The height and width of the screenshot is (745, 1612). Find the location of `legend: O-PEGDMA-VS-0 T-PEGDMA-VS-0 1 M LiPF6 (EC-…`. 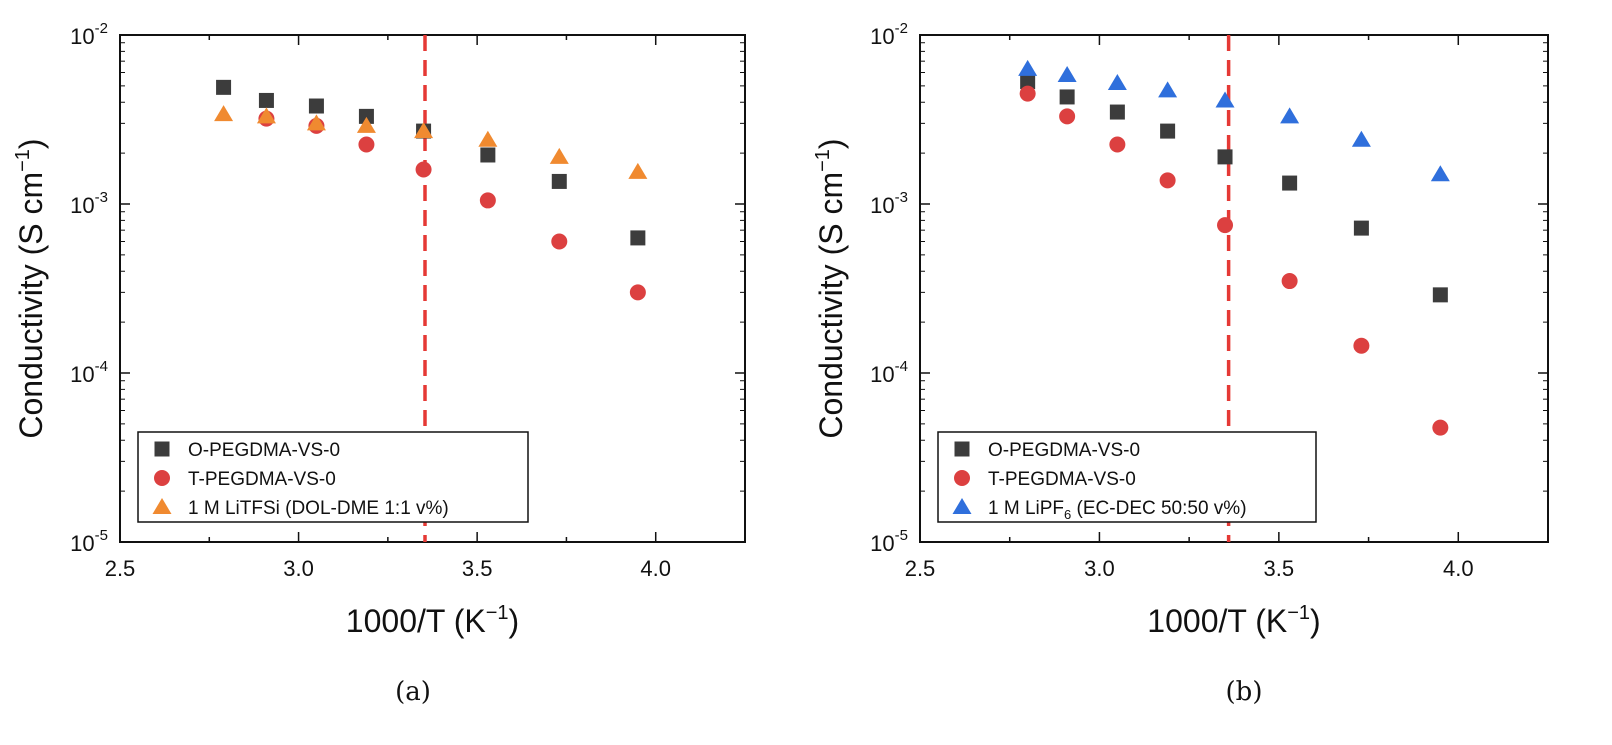

legend: O-PEGDMA-VS-0 T-PEGDMA-VS-0 1 M LiPF6 (EC-… is located at coordinates (1127, 477).